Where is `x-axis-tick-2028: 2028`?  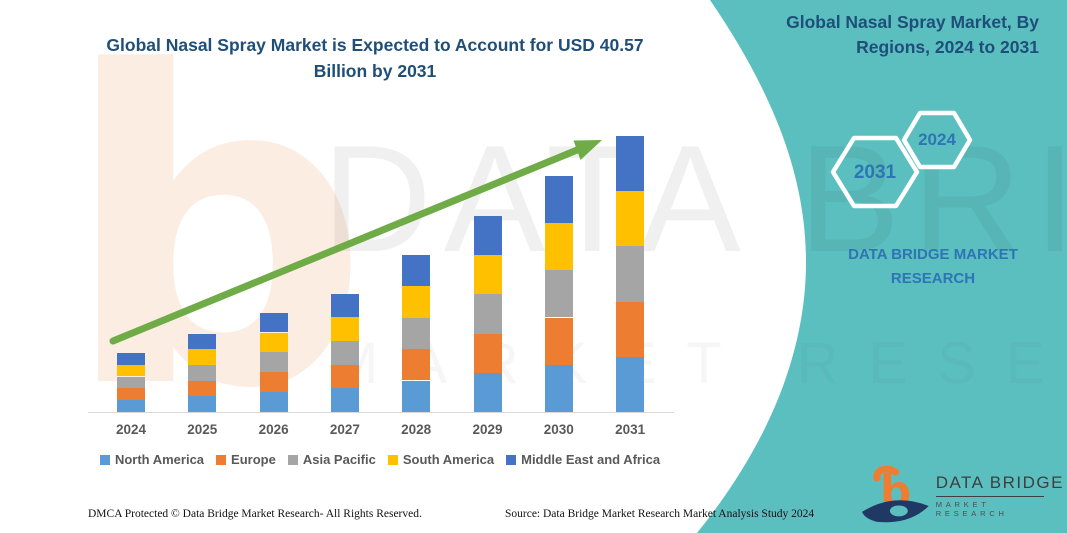
x-axis-tick-2028: 2028 is located at coordinates (416, 429).